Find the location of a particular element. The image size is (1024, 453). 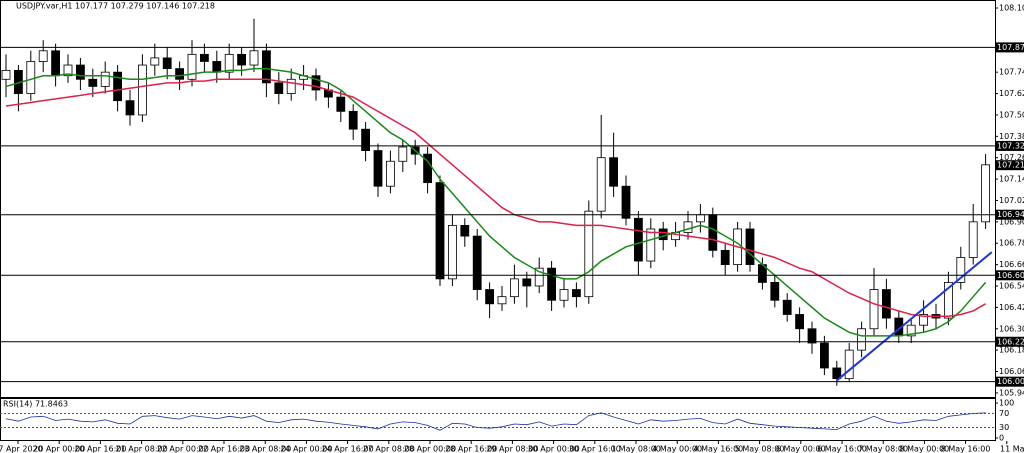

x-tick-label: 24 Apr 16:00 is located at coordinates (348, 449).